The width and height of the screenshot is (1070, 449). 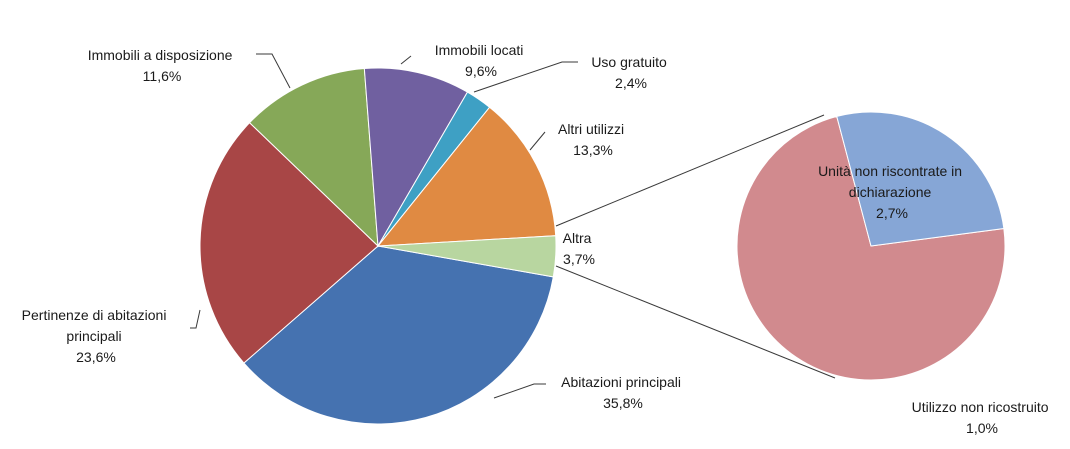 I want to click on connector-line-top, so click(x=690, y=170).